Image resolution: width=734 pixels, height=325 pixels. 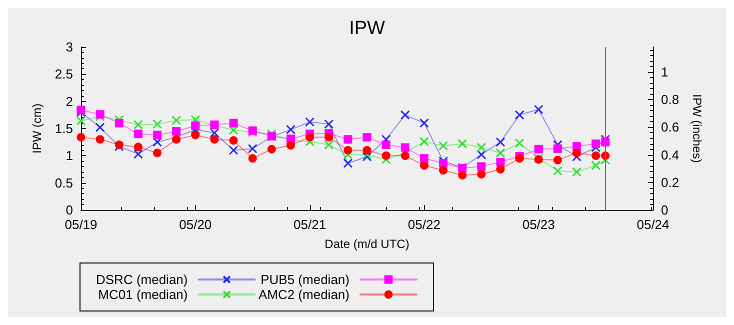 What do you see at coordinates (670, 100) in the screenshot?
I see `y2-tick-label: 0.8` at bounding box center [670, 100].